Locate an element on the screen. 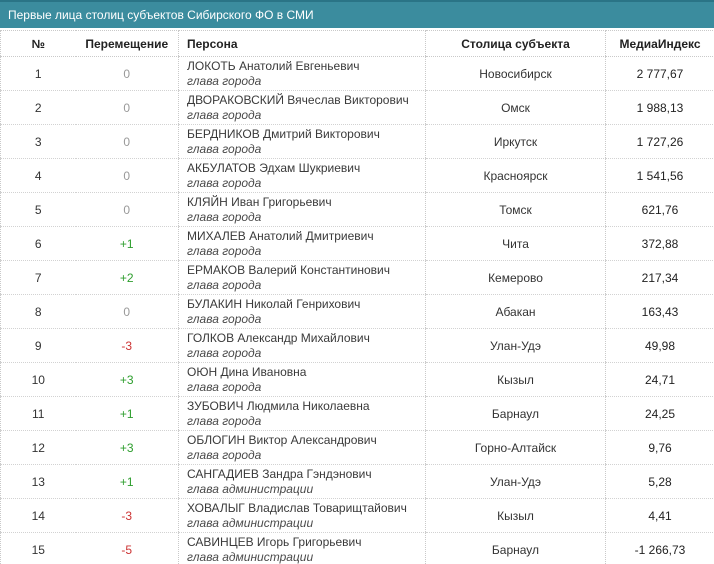  city-cell: Иркутск is located at coordinates (515, 141).